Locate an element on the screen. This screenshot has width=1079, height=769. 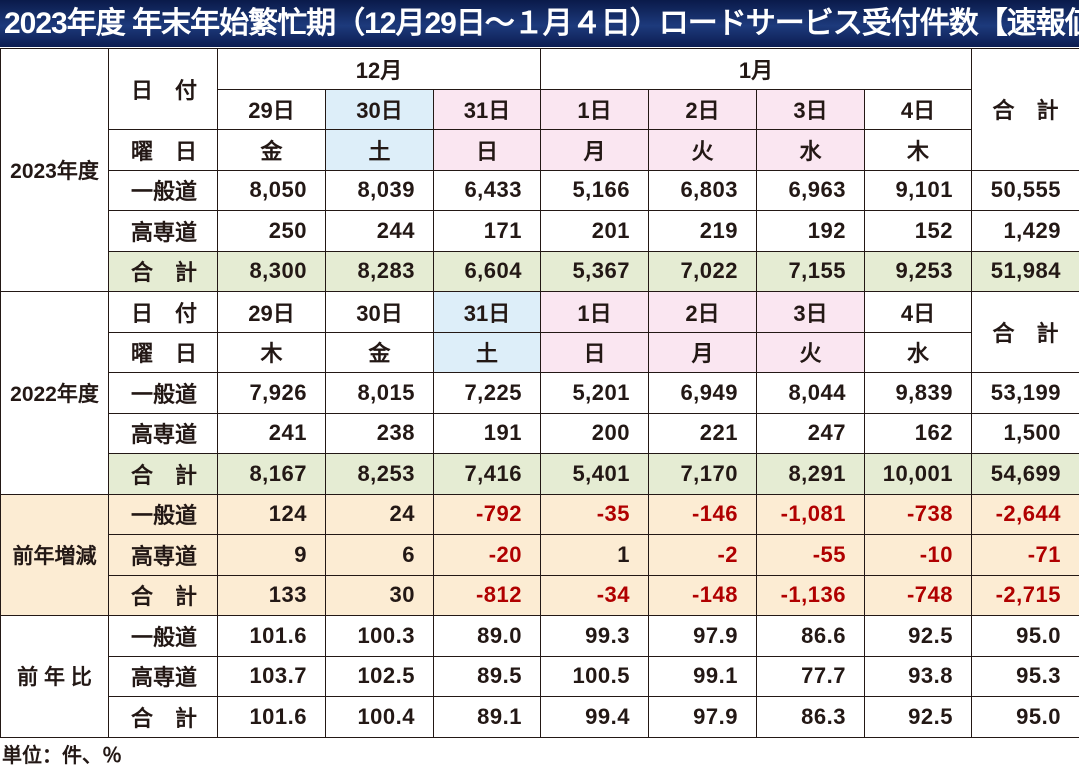
diff-label: 前年増減 is located at coordinates (54, 554).